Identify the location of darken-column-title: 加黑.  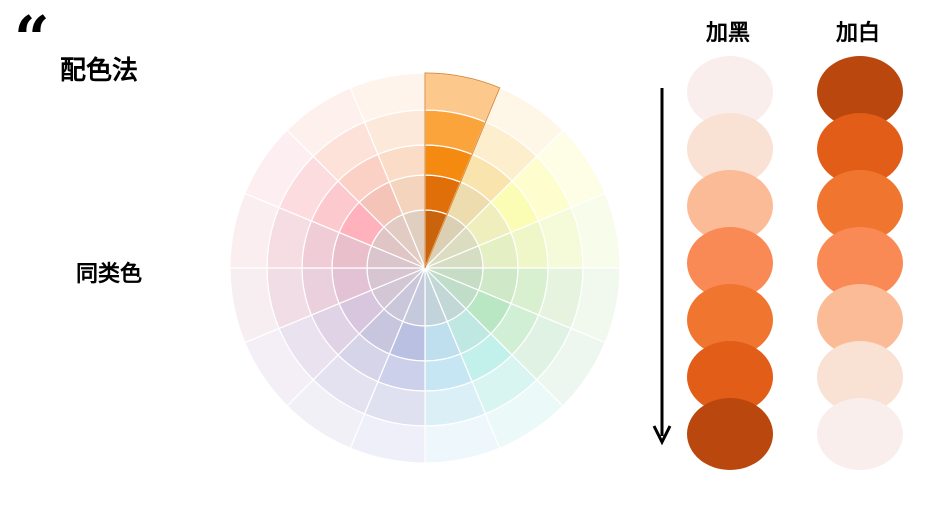
(728, 33).